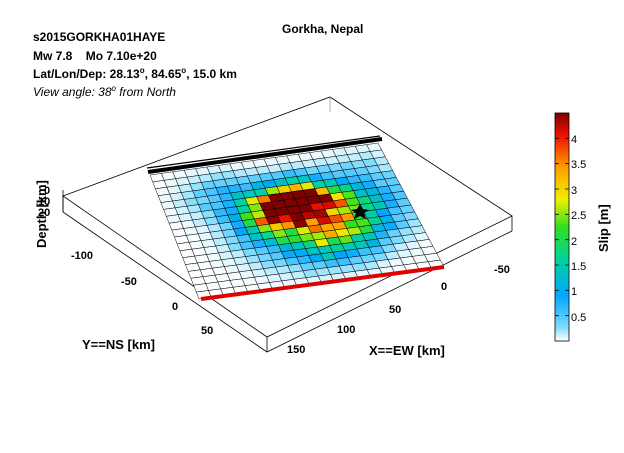  Describe the element at coordinates (113, 88) in the screenshot. I see `view-degree: o` at that location.